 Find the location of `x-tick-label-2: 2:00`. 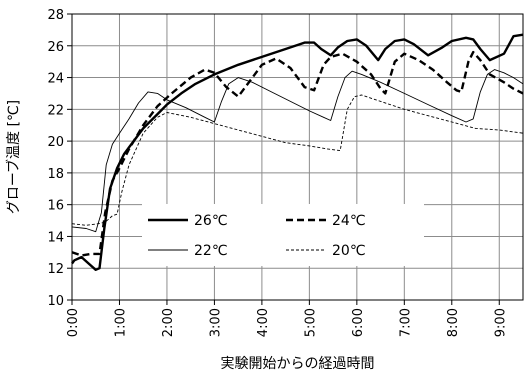

x-tick-label-2: 2:00 is located at coordinates (168, 322).